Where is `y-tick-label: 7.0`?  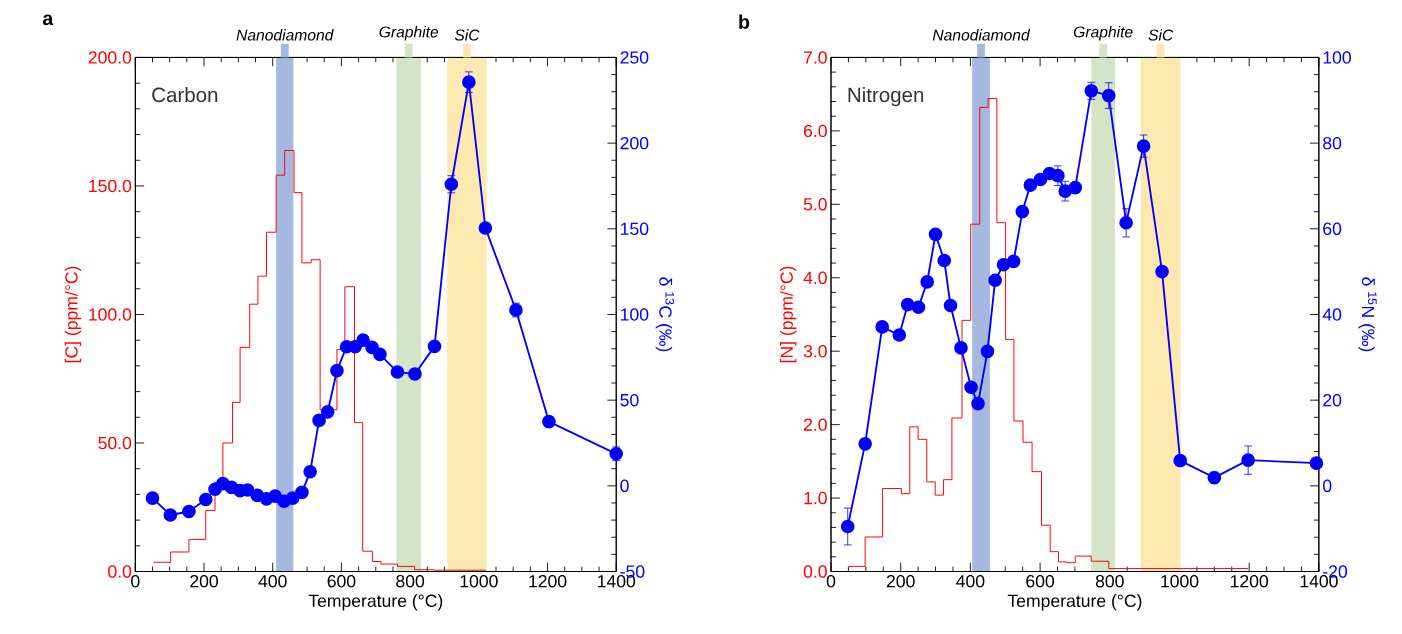
y-tick-label: 7.0 is located at coordinates (815, 57).